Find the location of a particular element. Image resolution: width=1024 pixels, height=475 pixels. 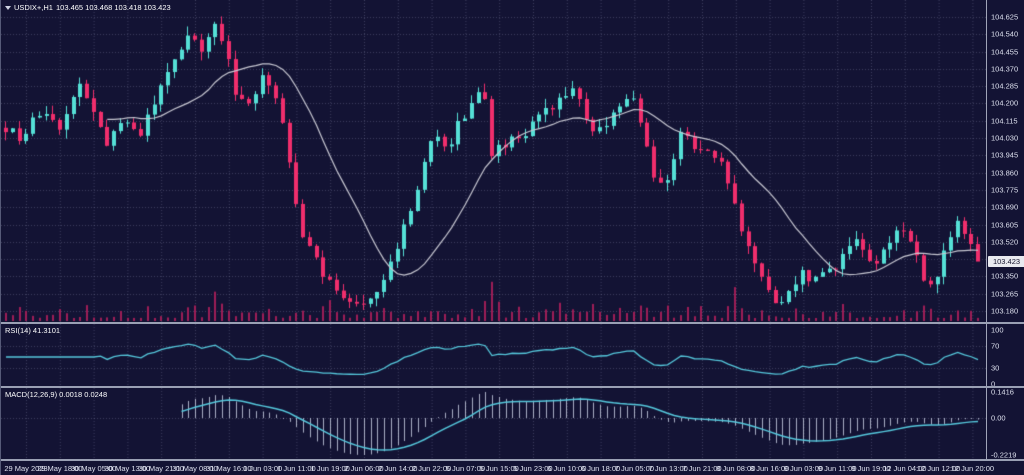

time-tick-label: 1 Jun 11:00 is located at coordinates (296, 468).